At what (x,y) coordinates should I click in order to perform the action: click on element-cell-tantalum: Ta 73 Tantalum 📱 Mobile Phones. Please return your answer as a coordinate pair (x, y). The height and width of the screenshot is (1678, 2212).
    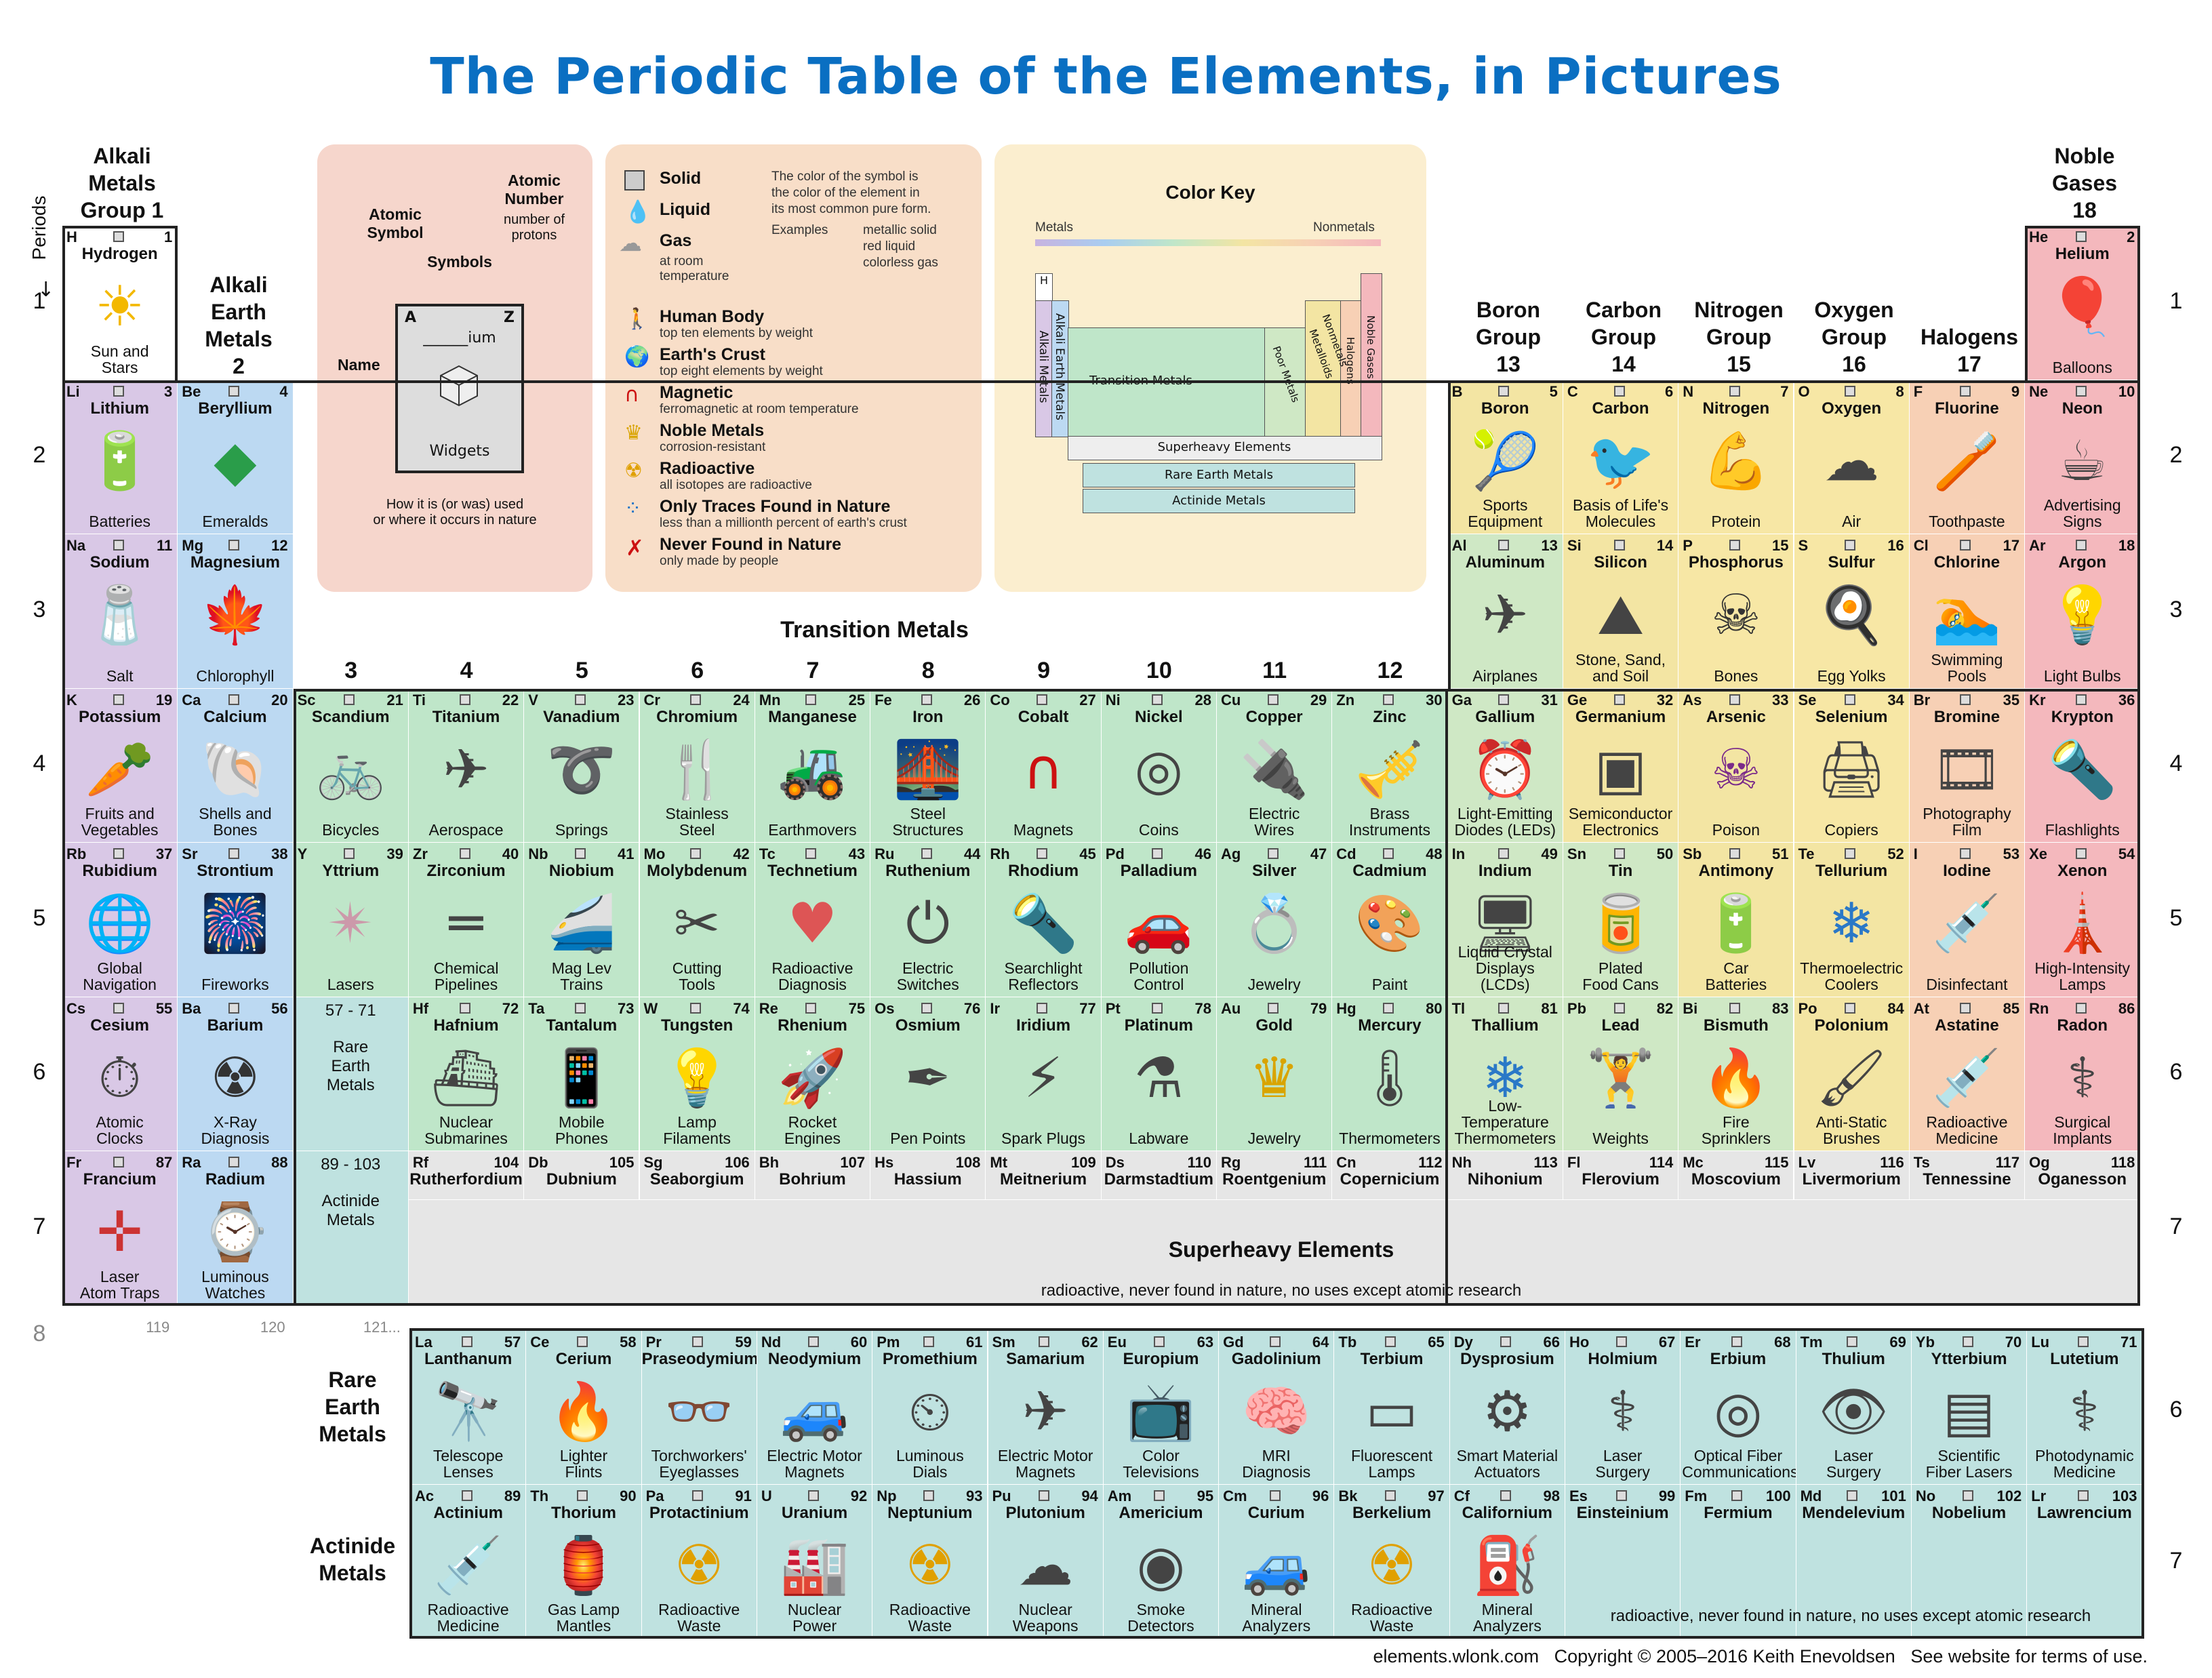
    Looking at the image, I should click on (582, 1074).